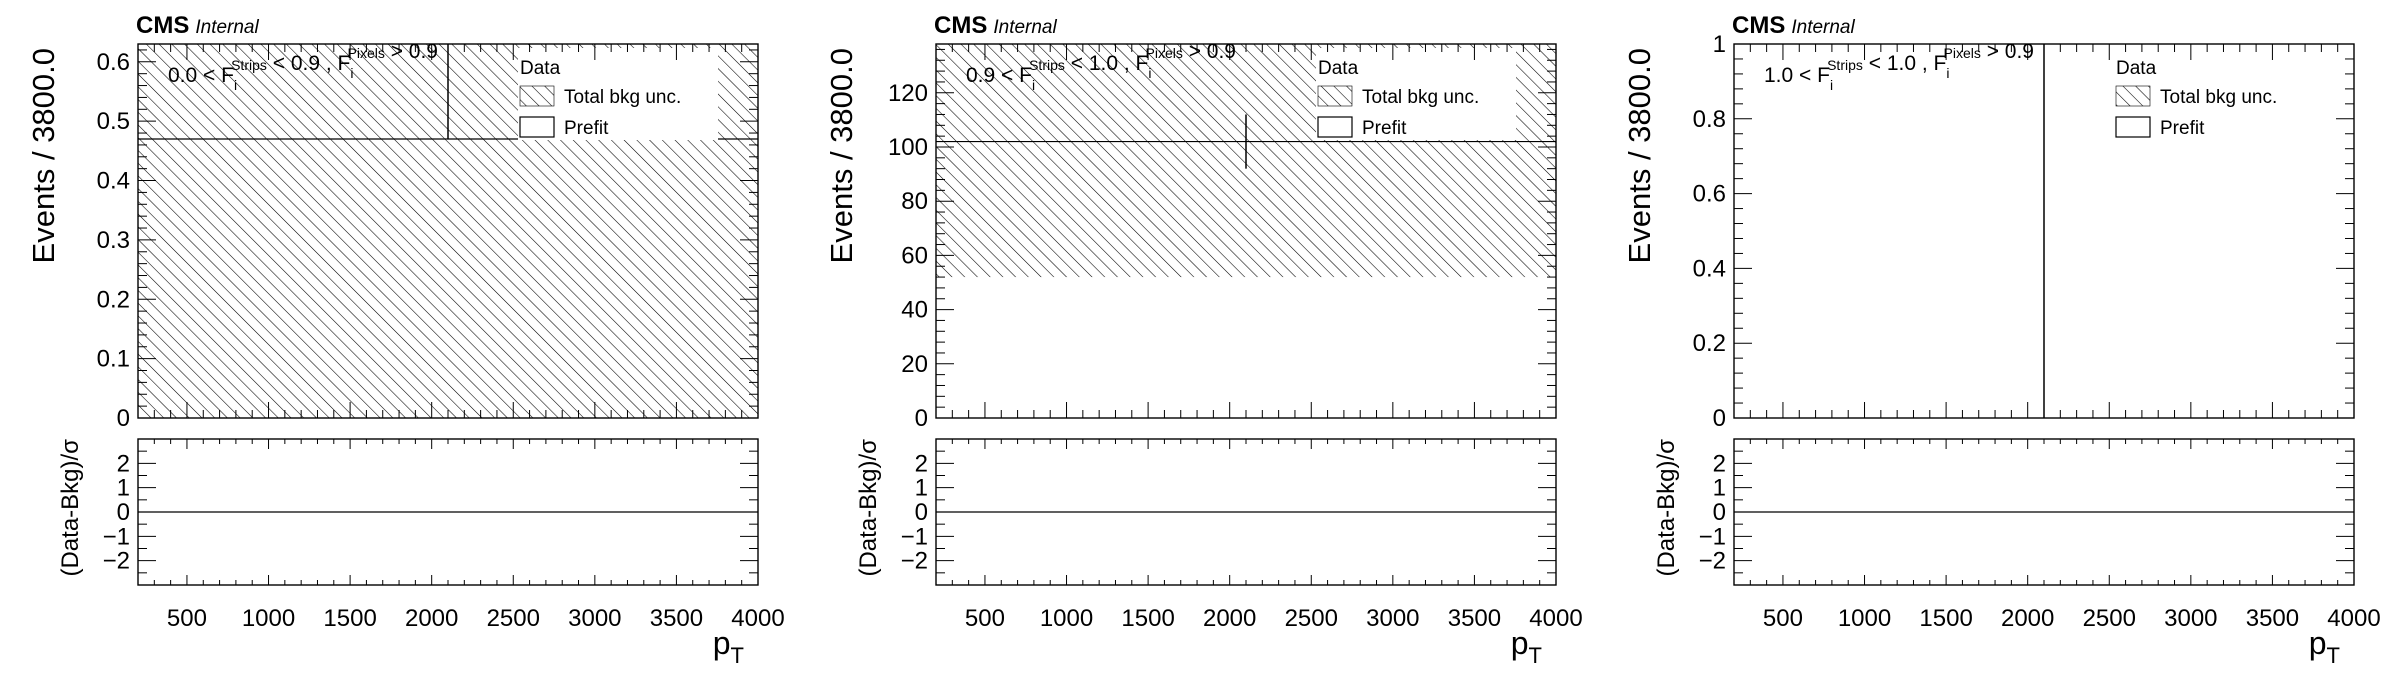 Image resolution: width=2388 pixels, height=677 pixels. What do you see at coordinates (1709, 194) in the screenshot?
I see `y-tick-label: 0.6` at bounding box center [1709, 194].